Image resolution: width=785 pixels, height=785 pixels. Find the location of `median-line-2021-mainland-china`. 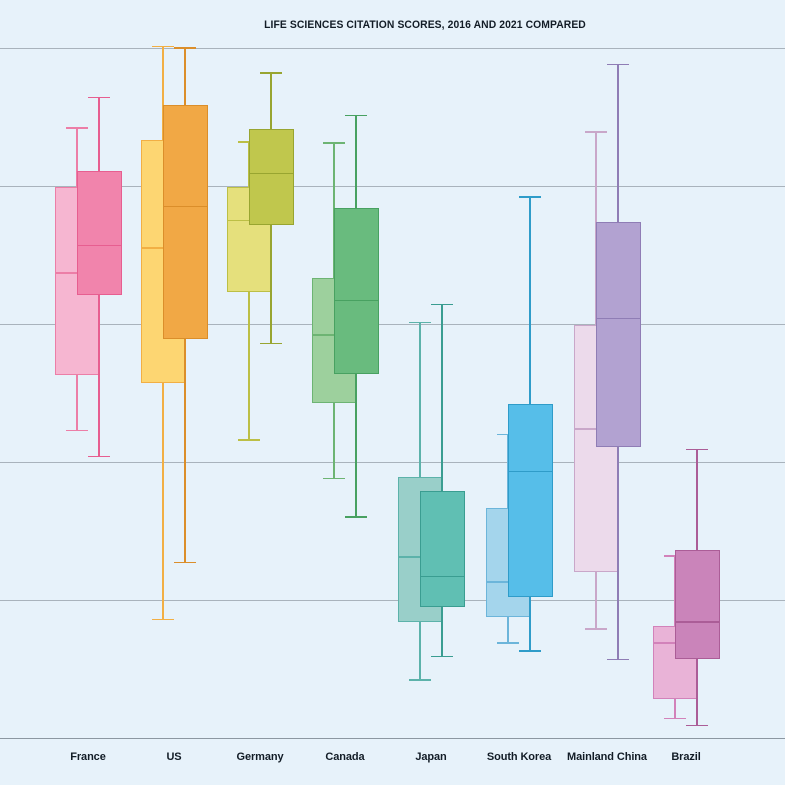

median-line-2021-mainland-china is located at coordinates (618, 318).